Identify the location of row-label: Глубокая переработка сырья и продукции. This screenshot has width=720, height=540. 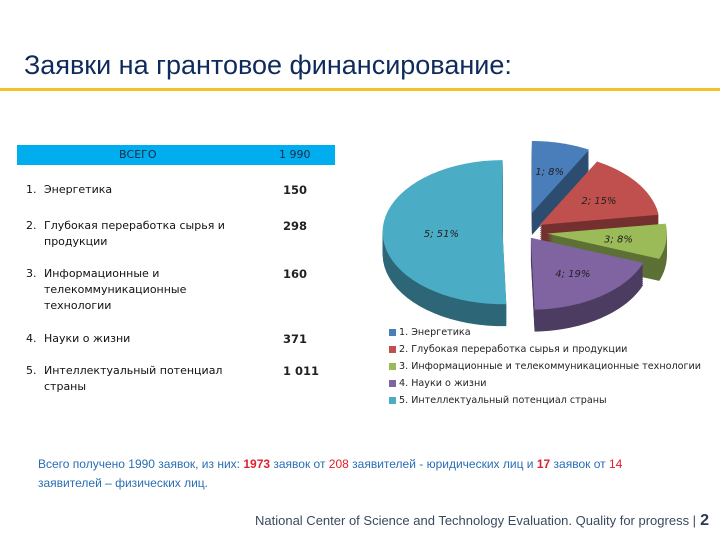
(134, 233).